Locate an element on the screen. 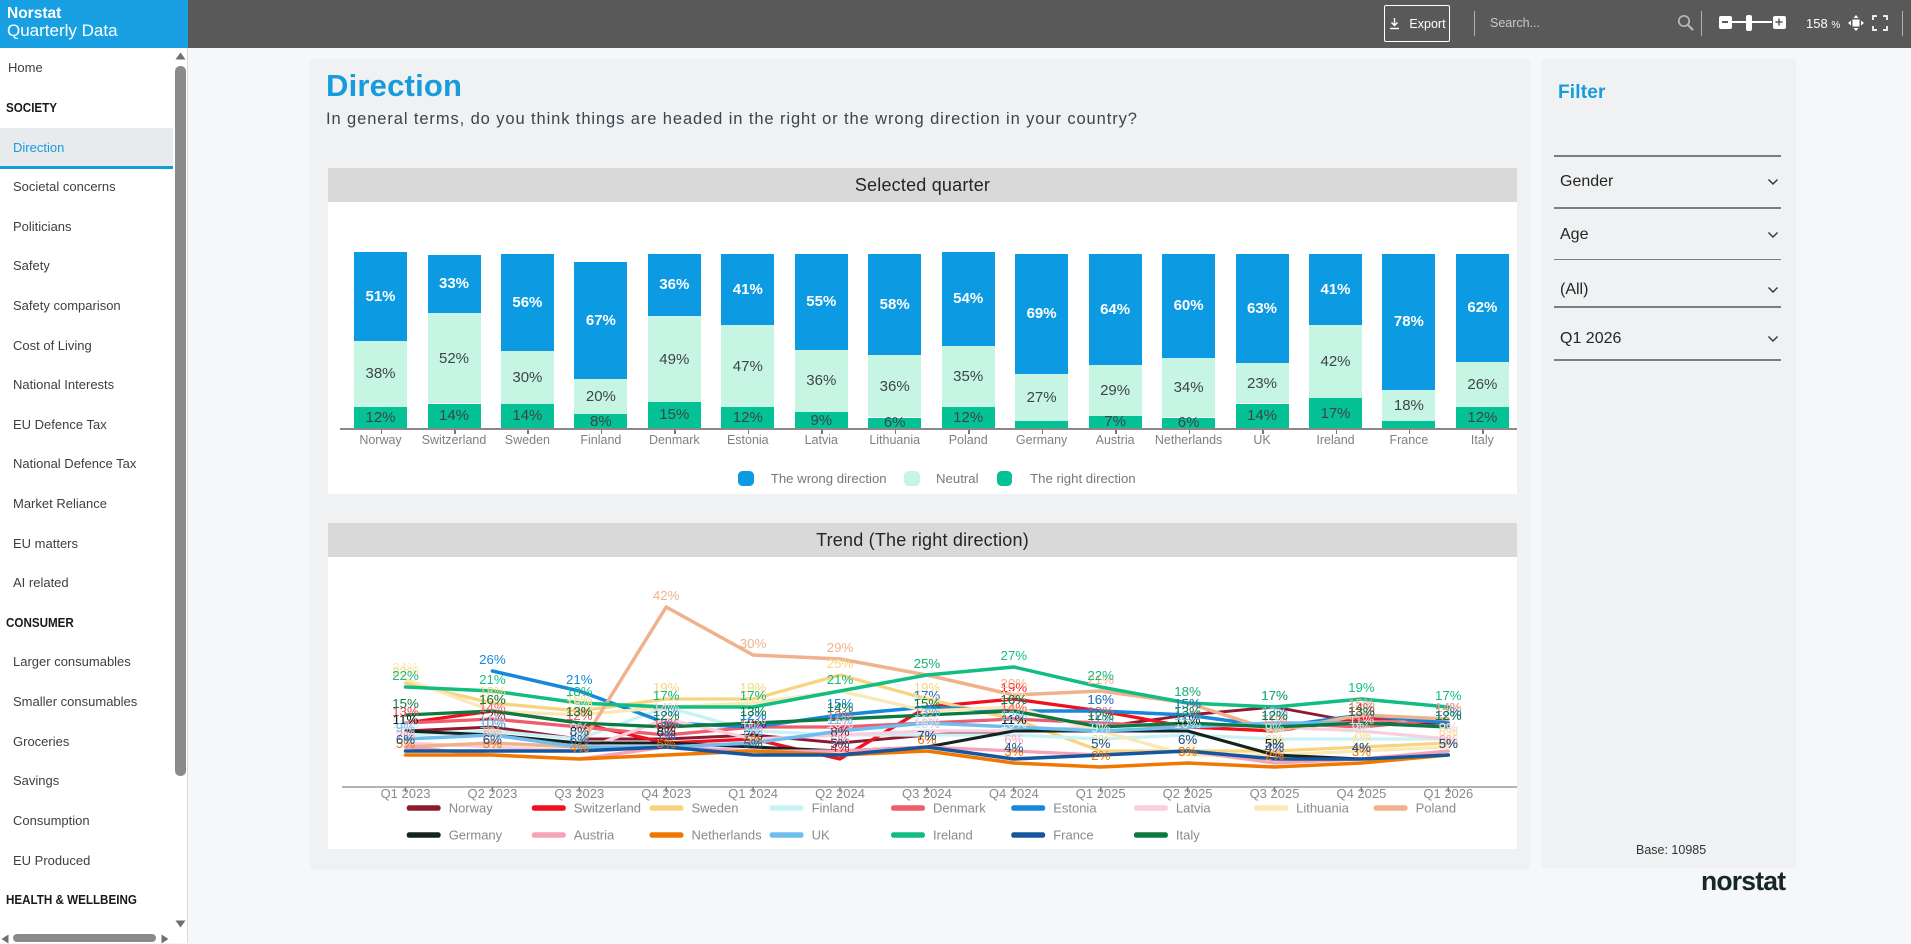 This screenshot has height=944, width=1911. svg-text: Q3 2024 is located at coordinates (927, 793).